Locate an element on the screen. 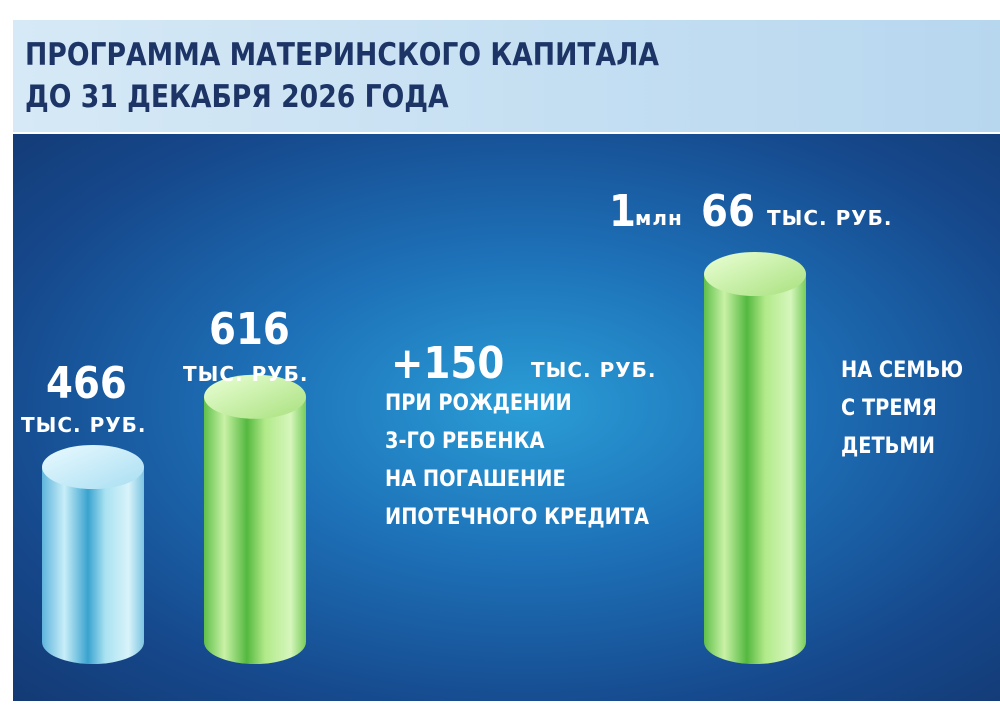 The height and width of the screenshot is (721, 1000). family-note: НА СЕМЬЮ С ТРЕМЯ ДЕТЬМИ is located at coordinates (902, 409).